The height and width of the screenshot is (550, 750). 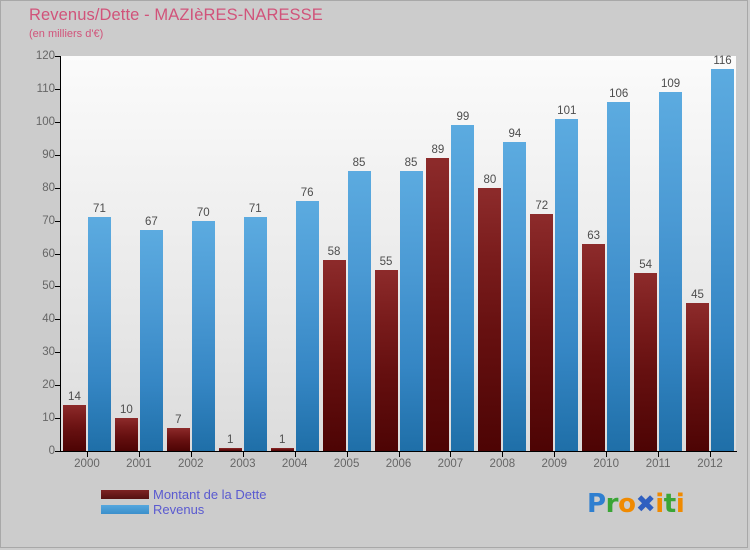 I want to click on logo-letter-5: t, so click(x=669, y=504).